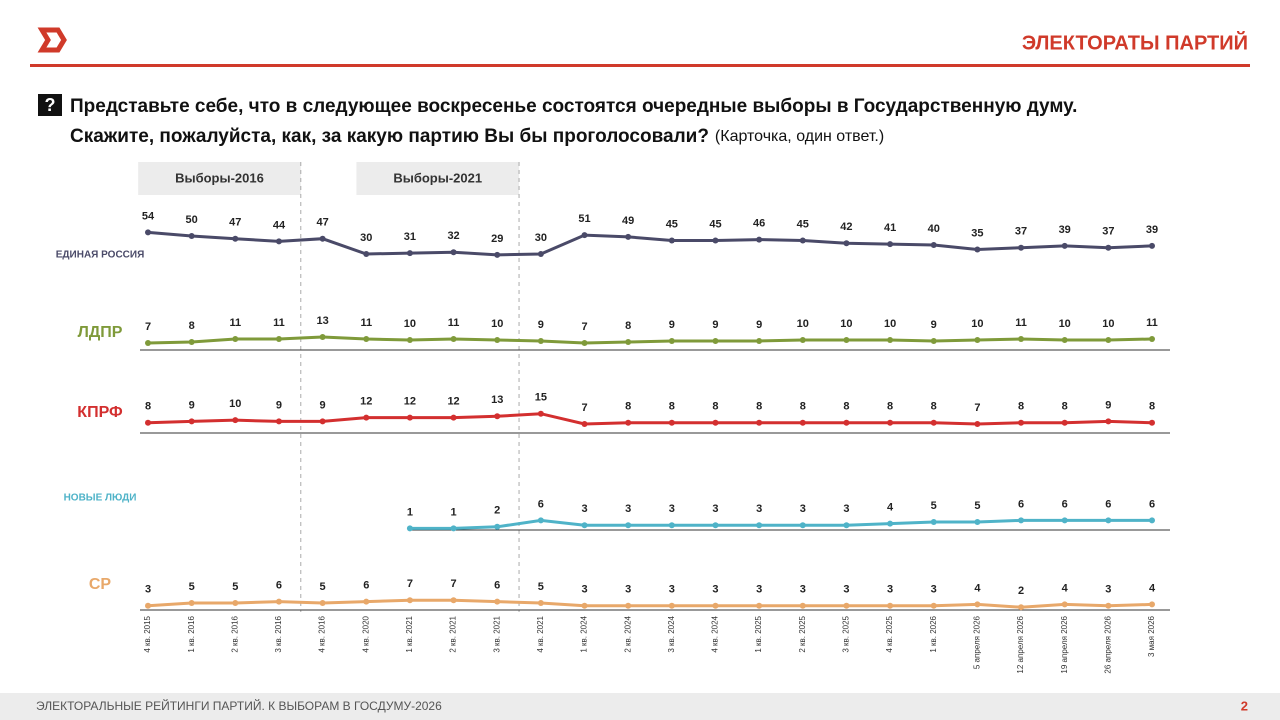 This screenshot has height=720, width=1280. Describe the element at coordinates (584, 633) in the screenshot. I see `x-tick-label: 1 кв. 2024` at that location.